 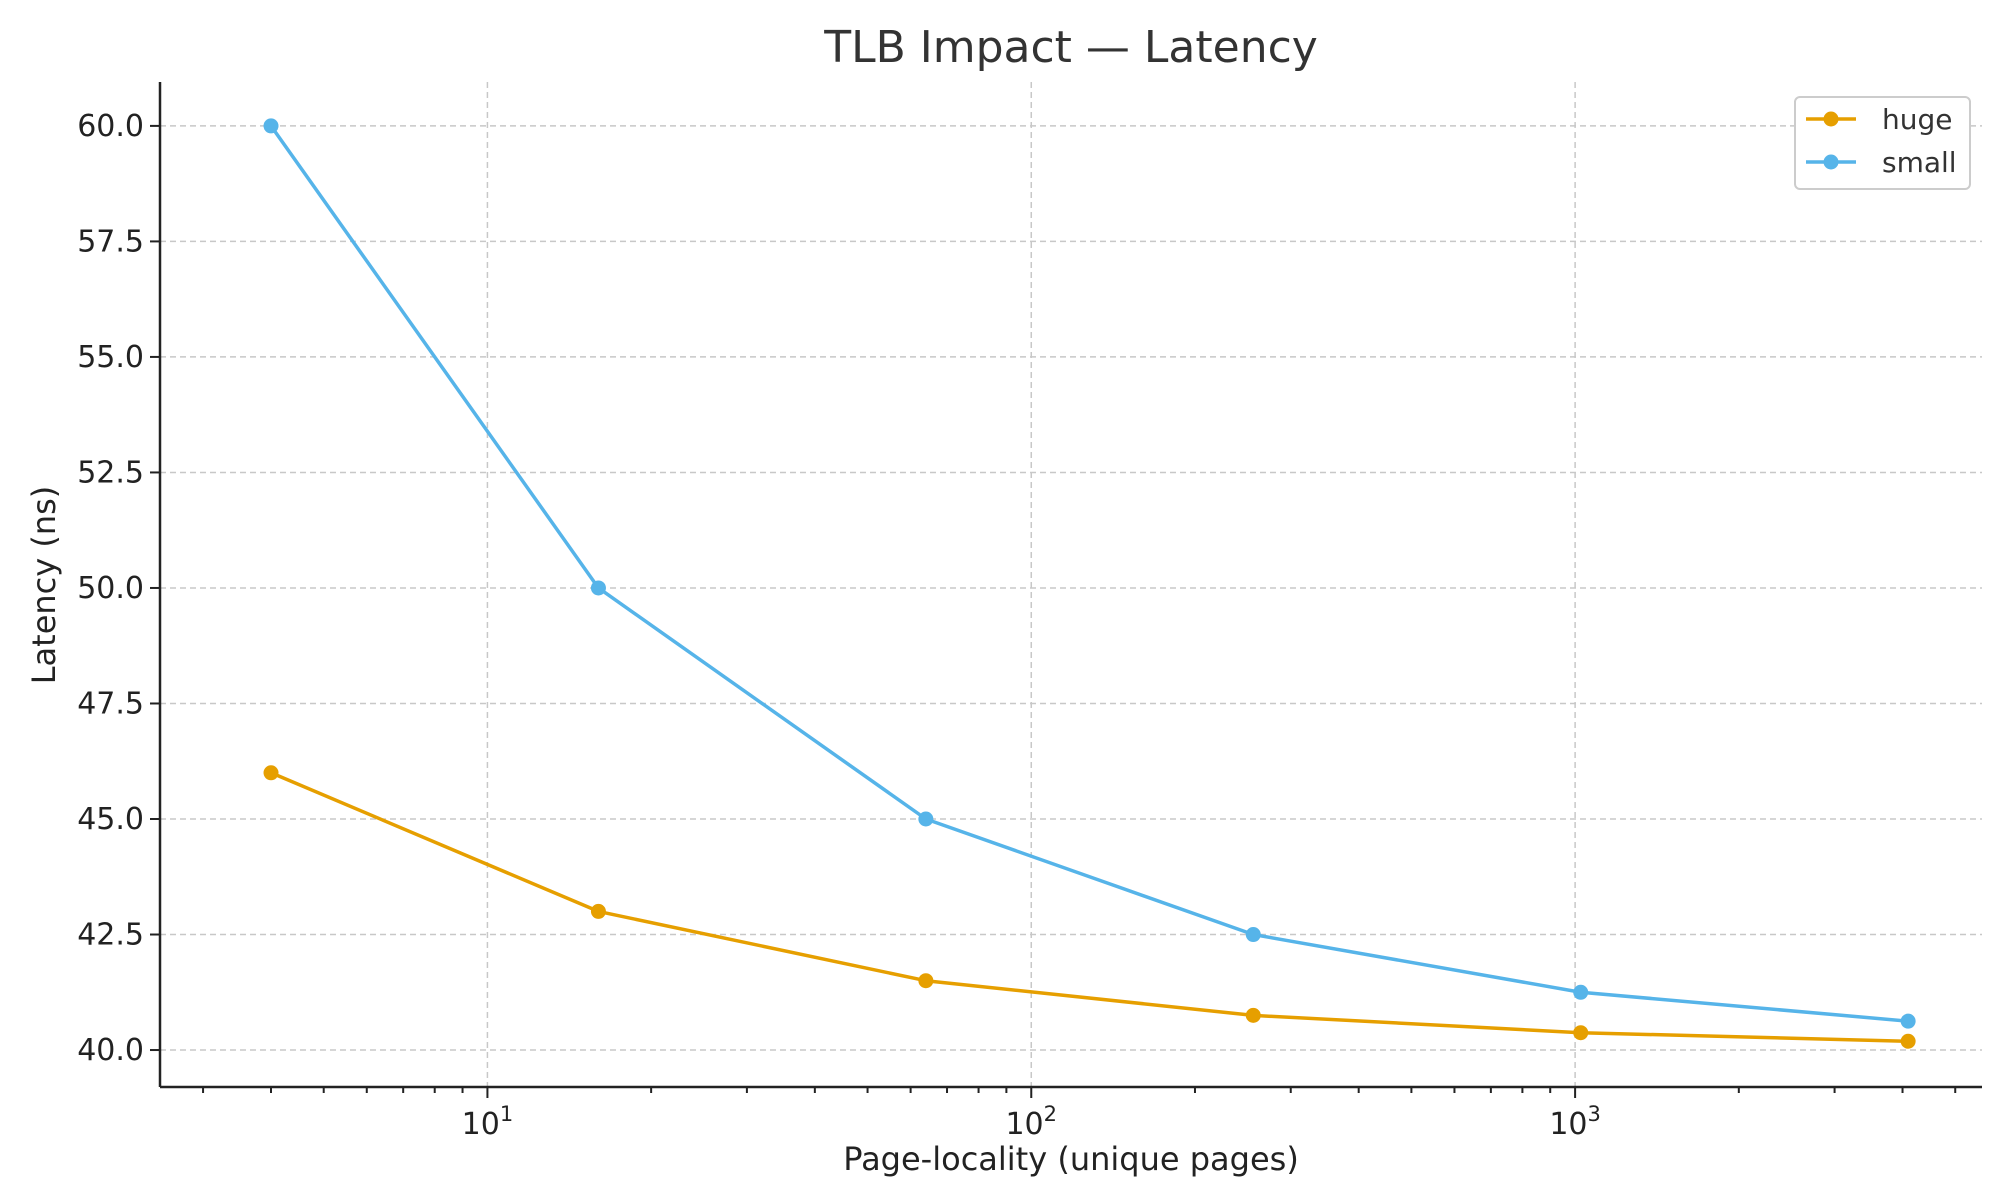 I want to click on x-axis-label: Page-locality (unique pages), so click(x=1071, y=1159).